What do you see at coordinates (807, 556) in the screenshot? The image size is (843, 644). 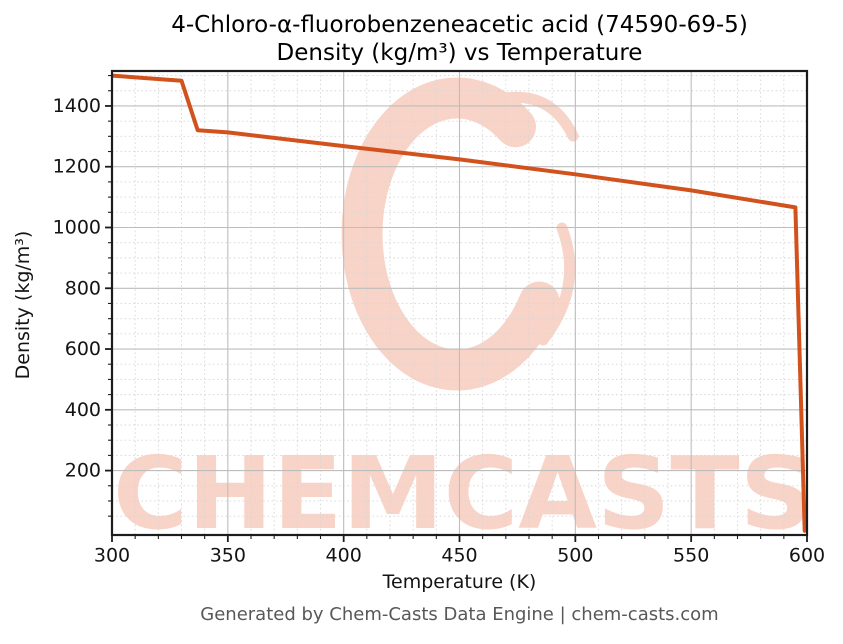 I see `x-tick-label: 600` at bounding box center [807, 556].